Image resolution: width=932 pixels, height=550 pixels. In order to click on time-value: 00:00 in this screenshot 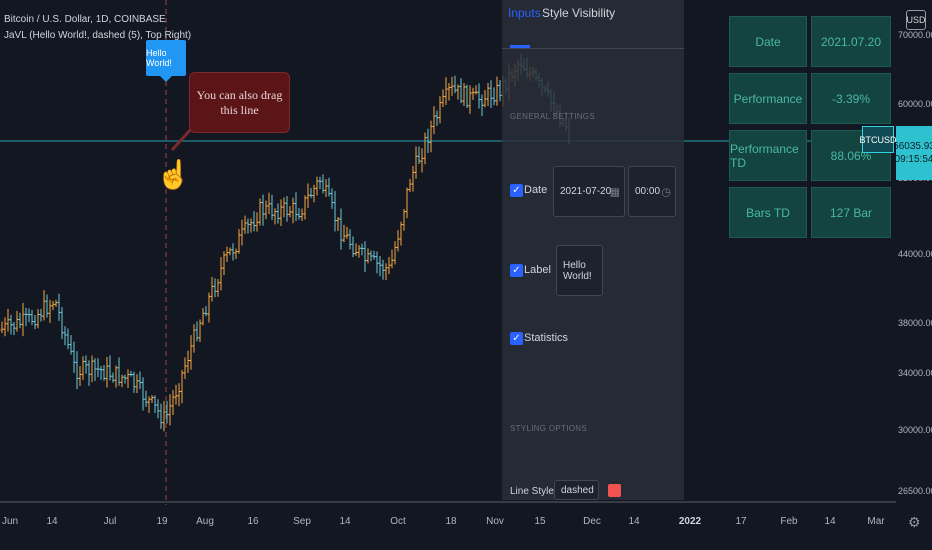, I will do `click(648, 191)`.